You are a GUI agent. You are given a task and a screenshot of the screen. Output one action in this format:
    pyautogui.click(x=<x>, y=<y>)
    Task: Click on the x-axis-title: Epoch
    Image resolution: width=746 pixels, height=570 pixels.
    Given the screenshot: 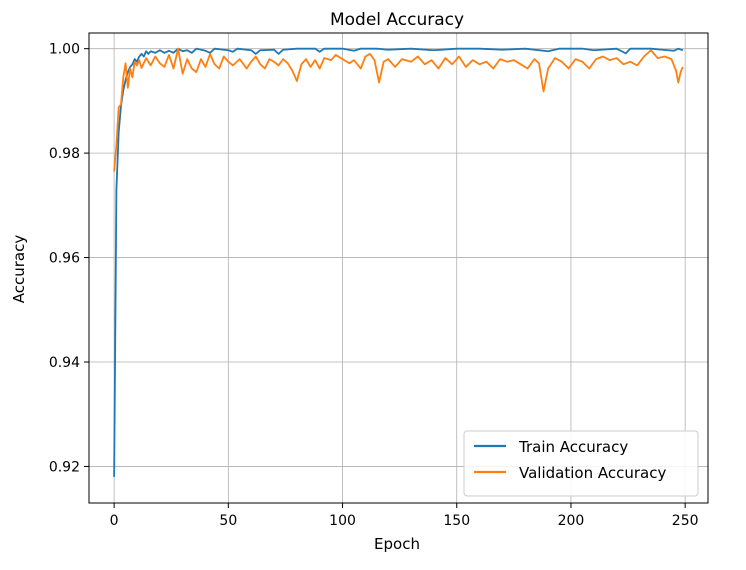 What is the action you would take?
    pyautogui.click(x=397, y=544)
    